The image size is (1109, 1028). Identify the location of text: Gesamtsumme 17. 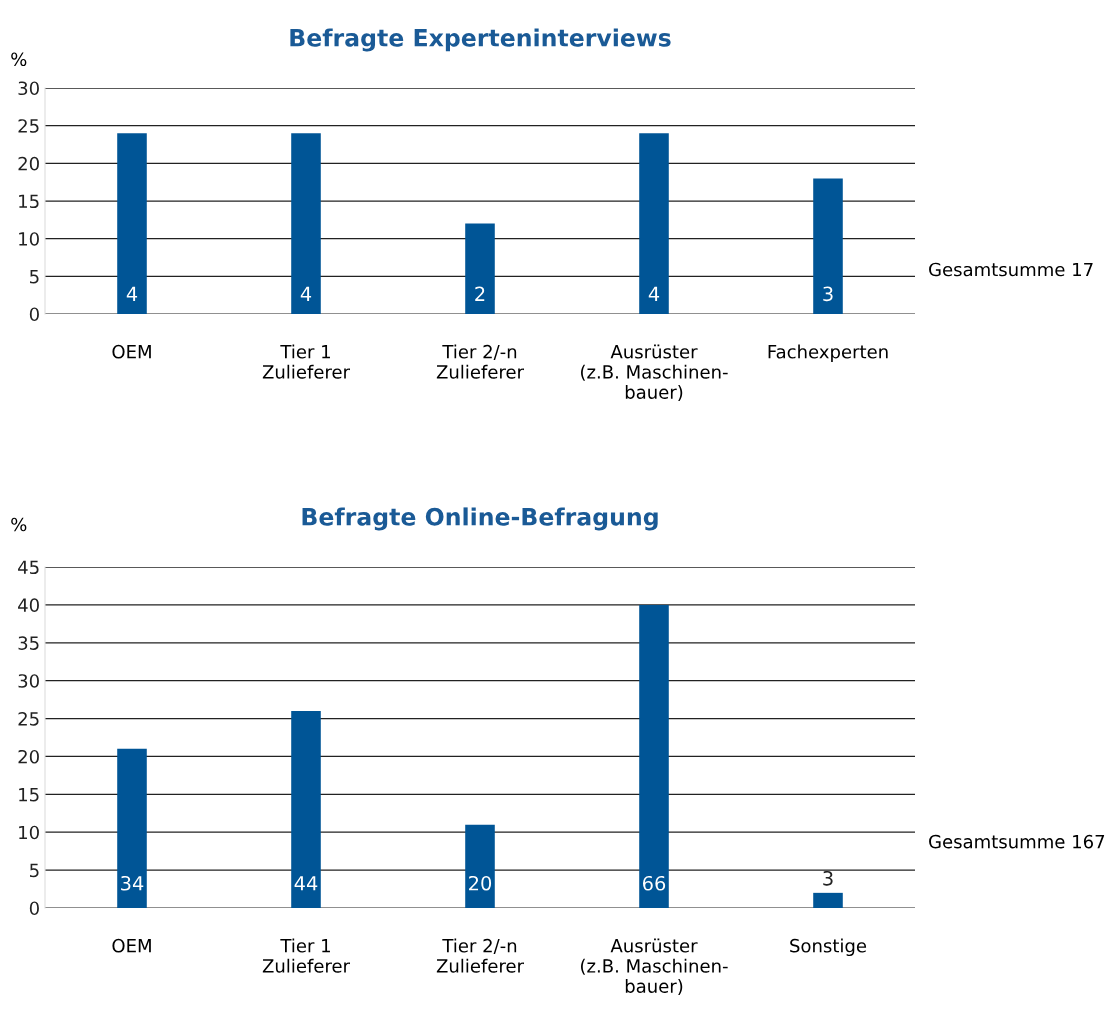
(1011, 269).